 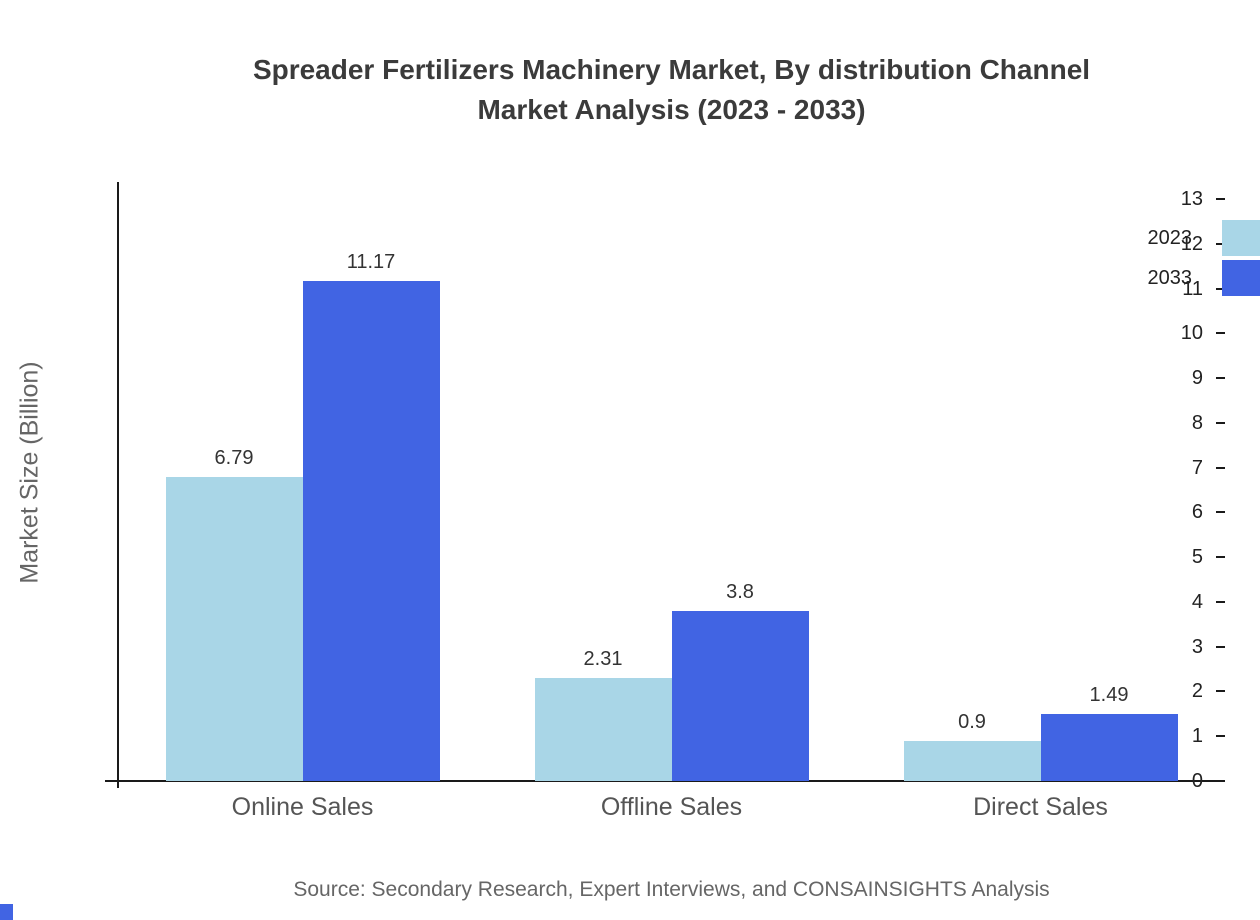 I want to click on bar-wrap: 11.17, so click(x=371, y=515).